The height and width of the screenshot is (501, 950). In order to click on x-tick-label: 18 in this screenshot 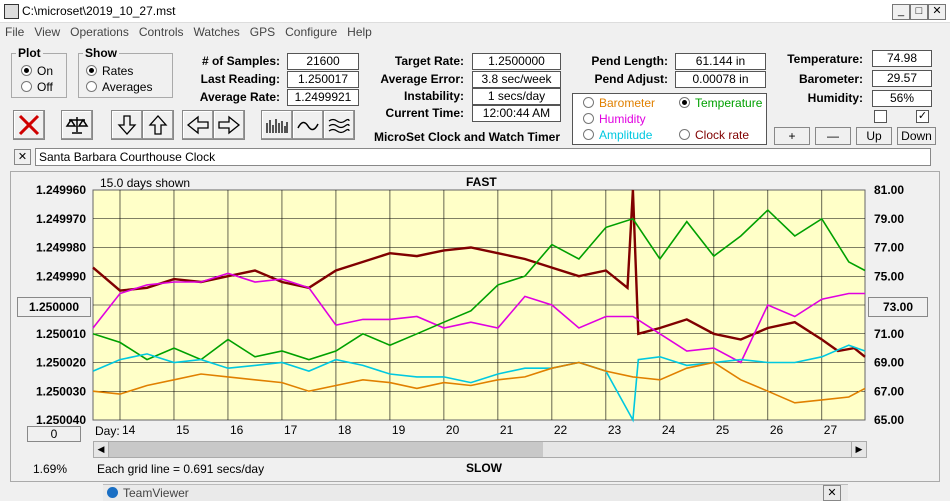, I will do `click(345, 430)`.